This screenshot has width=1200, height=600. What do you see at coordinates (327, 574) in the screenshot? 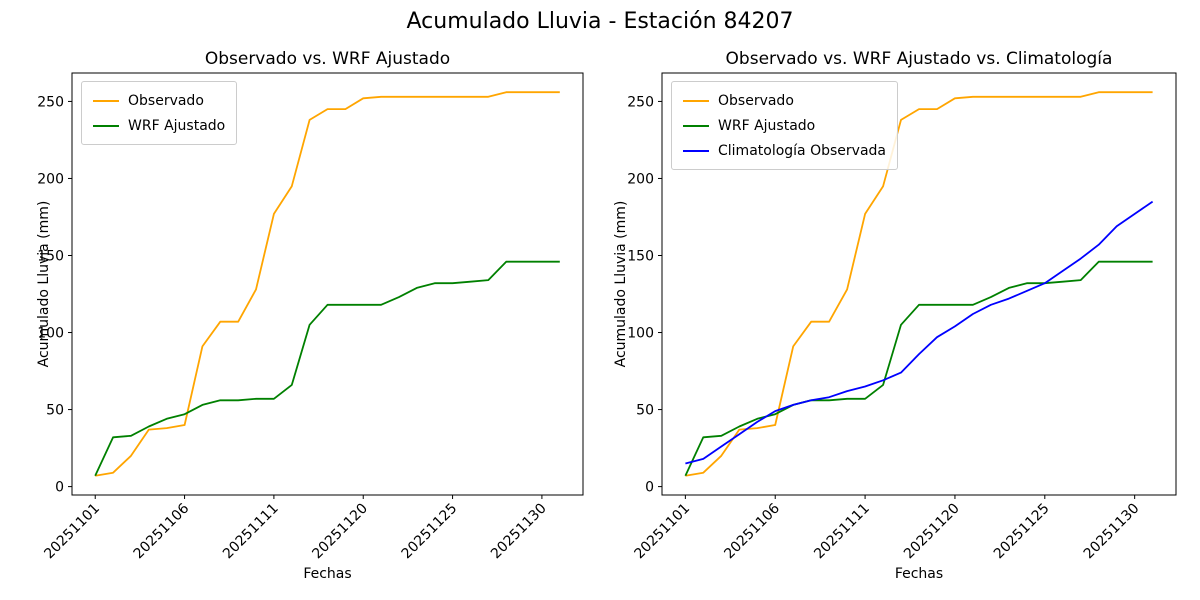
I see `left-x-axis-label: Fechas` at bounding box center [327, 574].